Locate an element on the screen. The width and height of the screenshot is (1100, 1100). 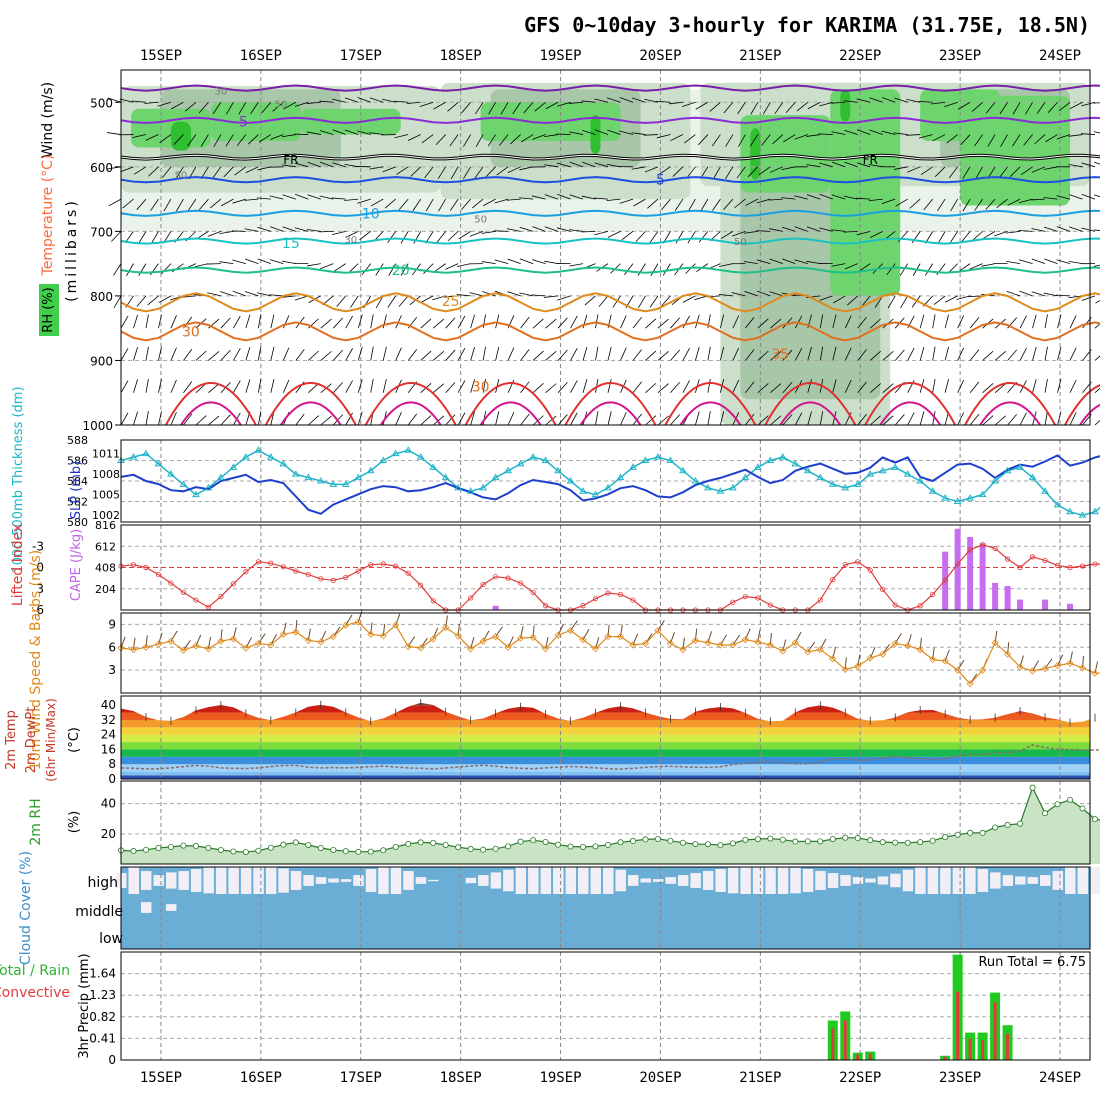
isotherm-label: 5 is located at coordinates (660, 181).